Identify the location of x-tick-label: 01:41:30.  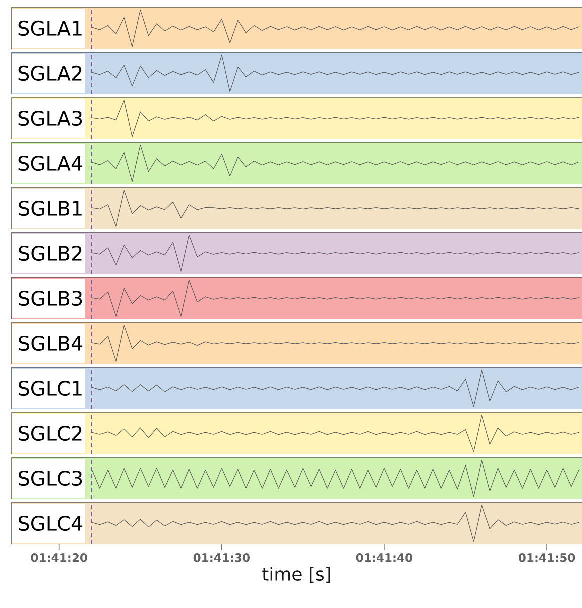
(222, 558).